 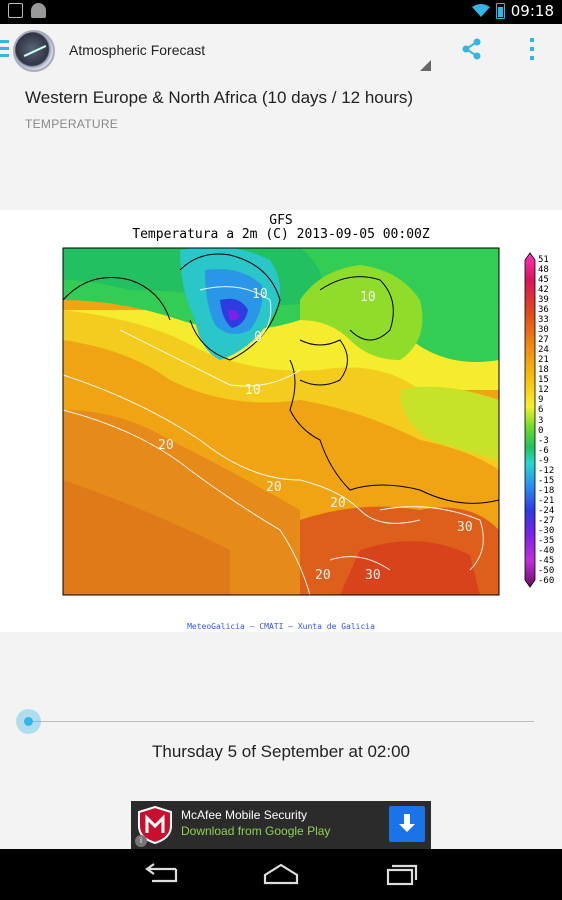 What do you see at coordinates (543, 270) in the screenshot?
I see `scale-tick-label: 48` at bounding box center [543, 270].